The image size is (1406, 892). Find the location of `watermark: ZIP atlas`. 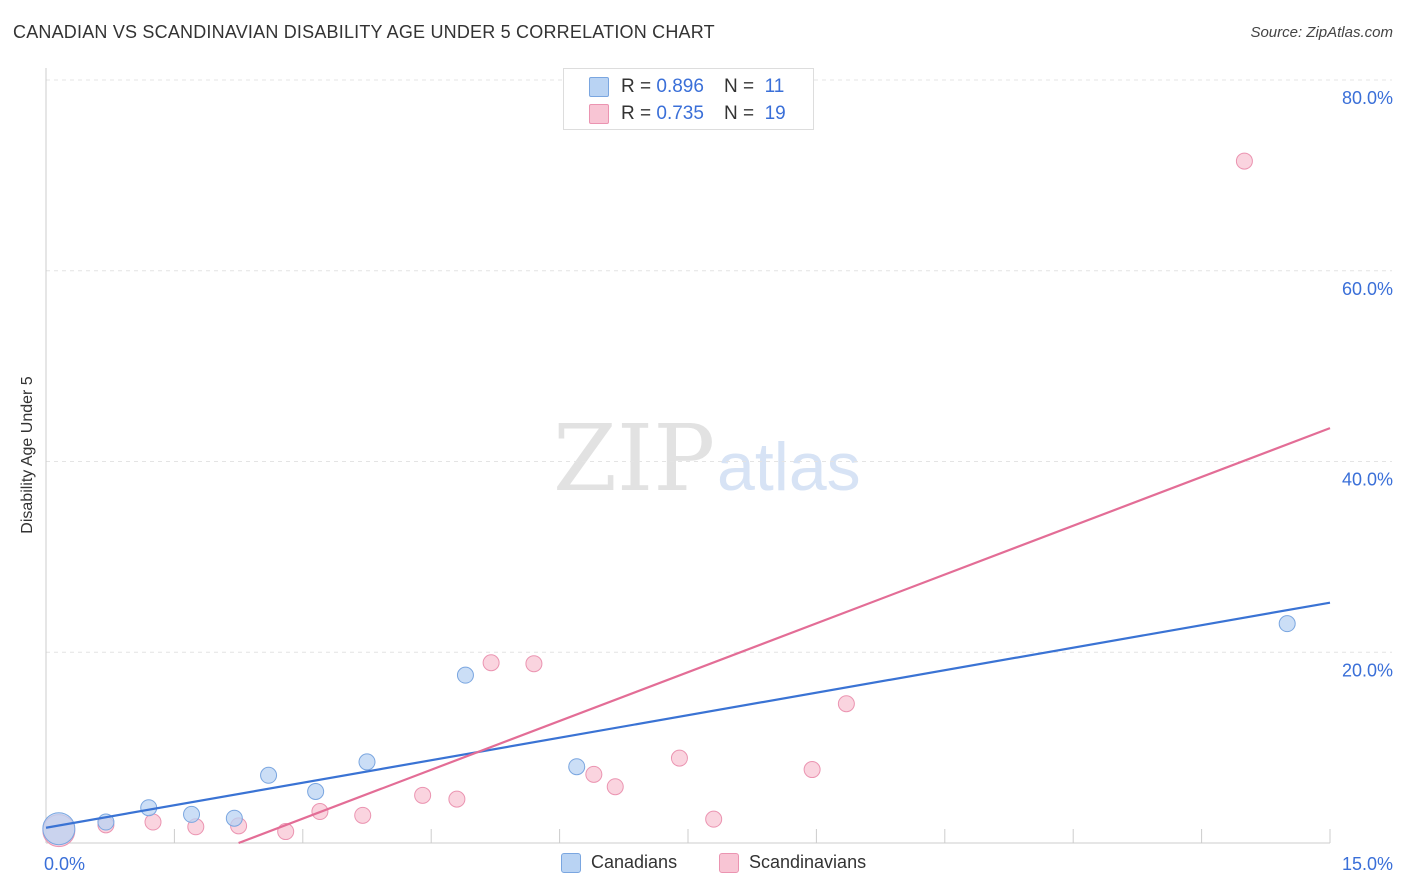

watermark: ZIP atlas is located at coordinates (707, 458).